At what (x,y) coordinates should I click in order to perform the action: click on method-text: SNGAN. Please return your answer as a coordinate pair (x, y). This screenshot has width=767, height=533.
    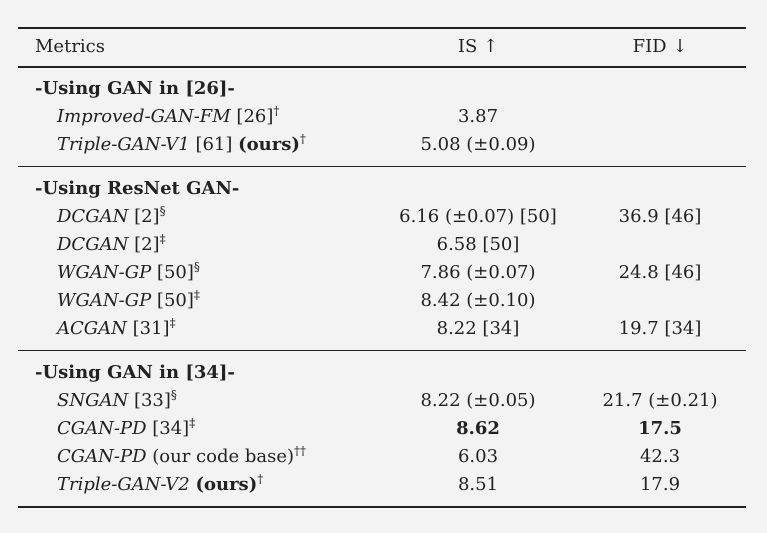
    Looking at the image, I should click on (93, 400).